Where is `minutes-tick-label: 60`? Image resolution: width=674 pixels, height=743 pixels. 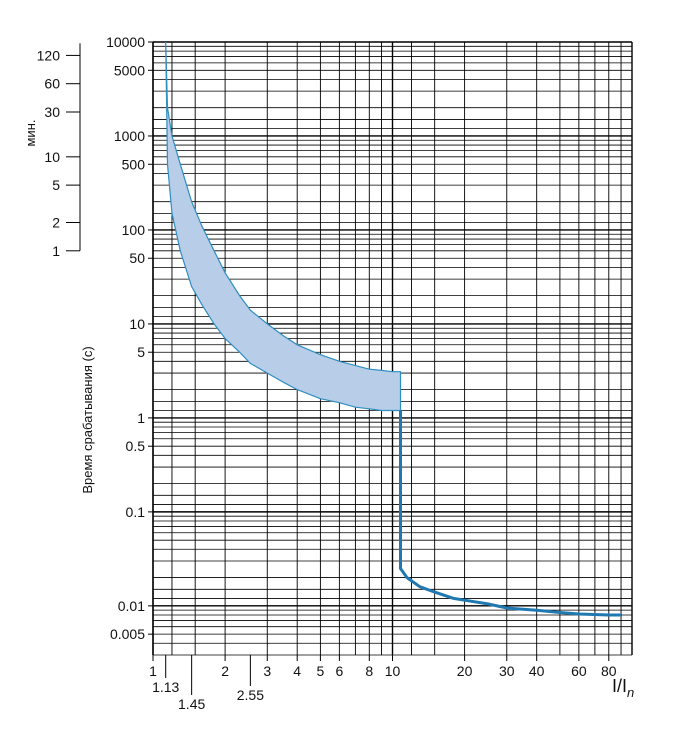 minutes-tick-label: 60 is located at coordinates (52, 84).